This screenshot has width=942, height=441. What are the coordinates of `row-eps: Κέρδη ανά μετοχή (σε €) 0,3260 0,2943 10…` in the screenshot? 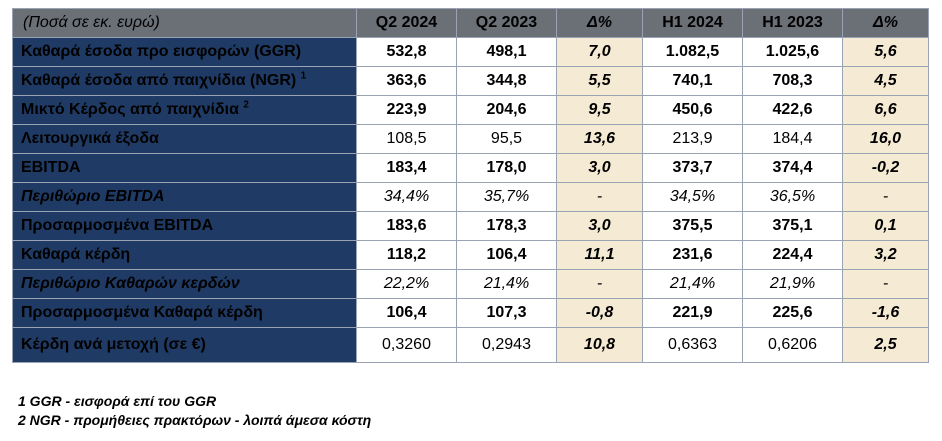 It's located at (470, 345).